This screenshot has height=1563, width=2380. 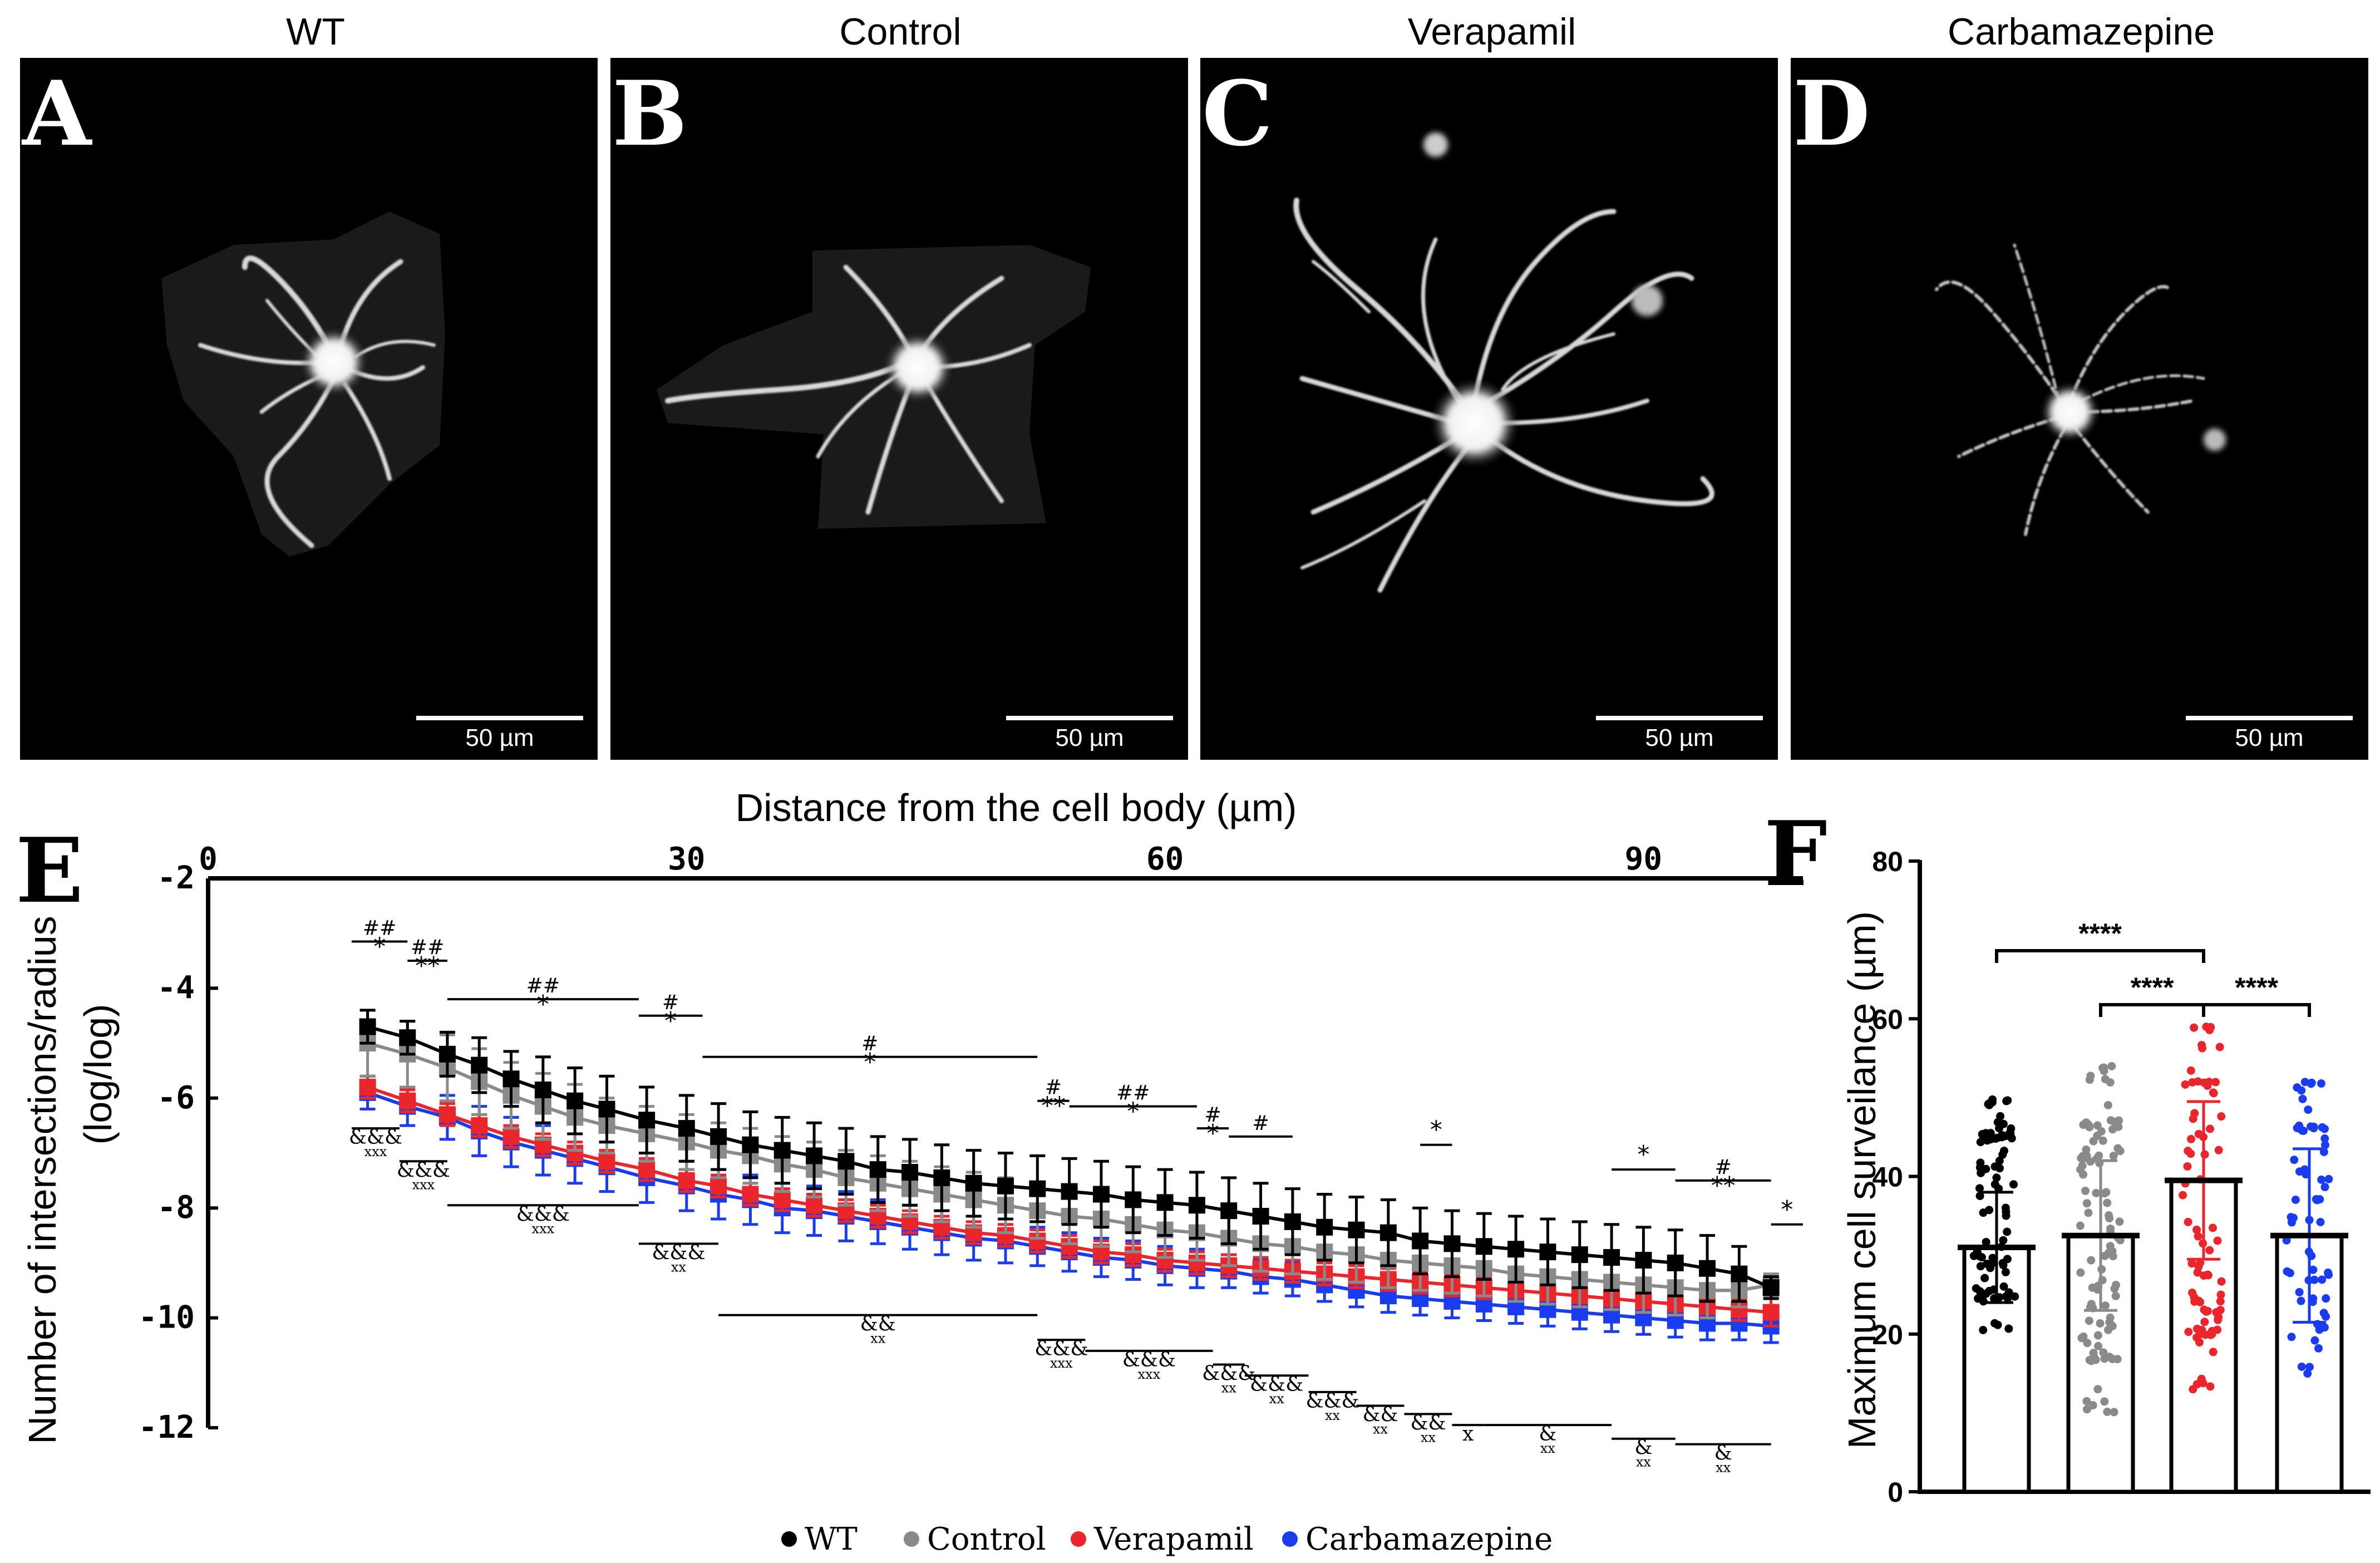 What do you see at coordinates (1380, 1415) in the screenshot?
I see `annotation-label: &&` at bounding box center [1380, 1415].